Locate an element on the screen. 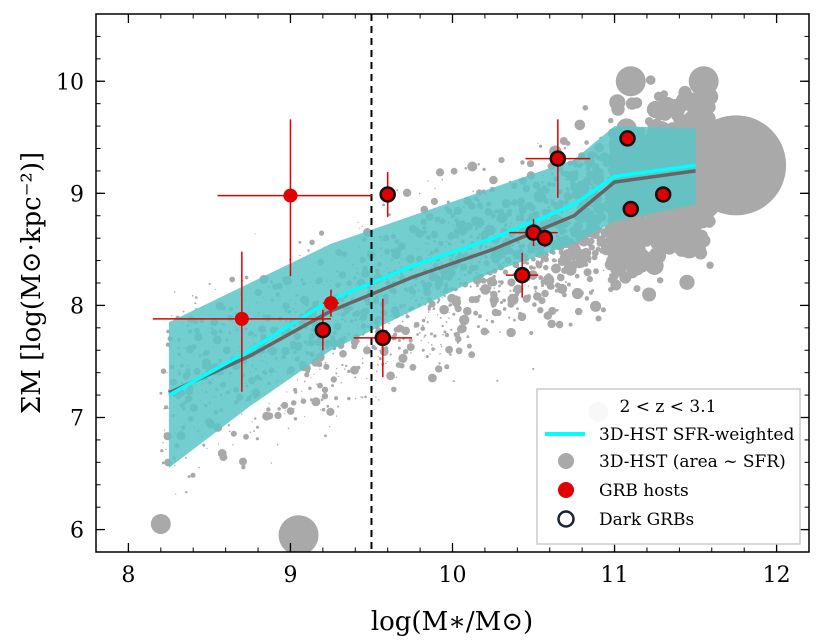 The image size is (831, 644). x-tick-label: 11 is located at coordinates (615, 575).